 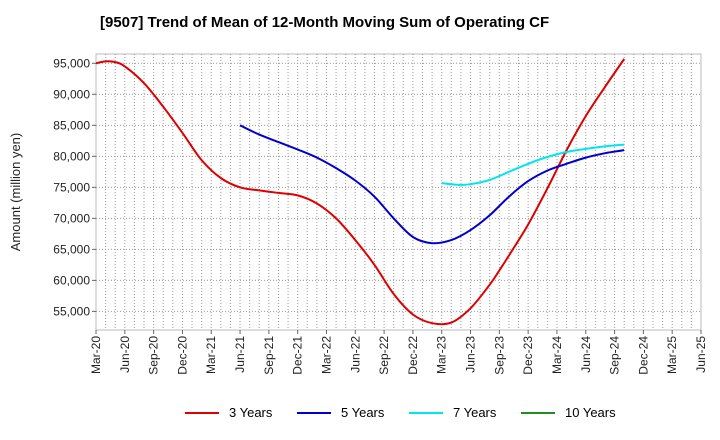 What do you see at coordinates (590, 412) in the screenshot?
I see `legend-label: 10 Years` at bounding box center [590, 412].